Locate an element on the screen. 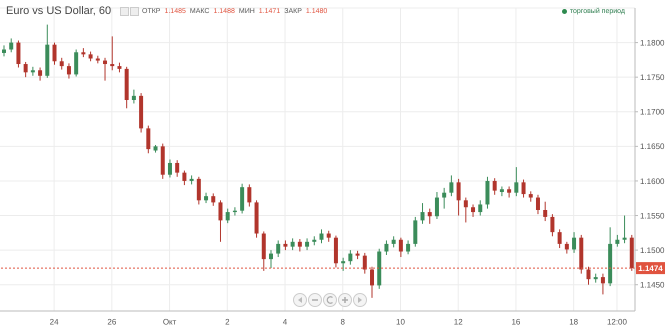  y-tick-label: 1.1800 is located at coordinates (652, 43).